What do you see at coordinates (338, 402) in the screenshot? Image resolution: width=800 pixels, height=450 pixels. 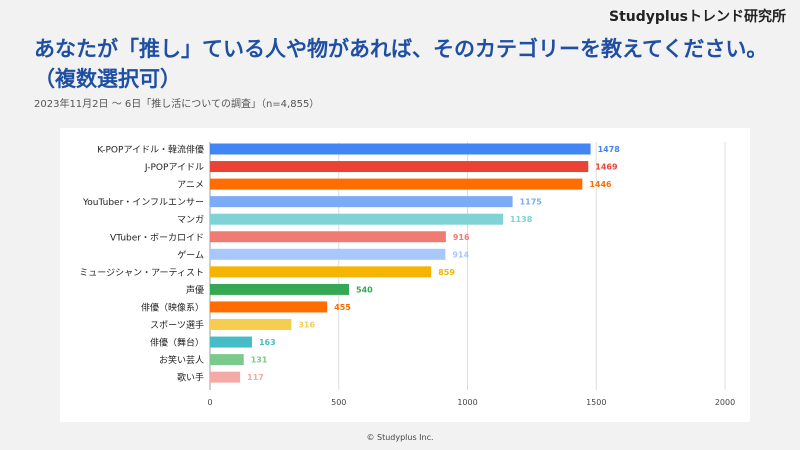 I see `x-tick-label: 500` at bounding box center [338, 402].